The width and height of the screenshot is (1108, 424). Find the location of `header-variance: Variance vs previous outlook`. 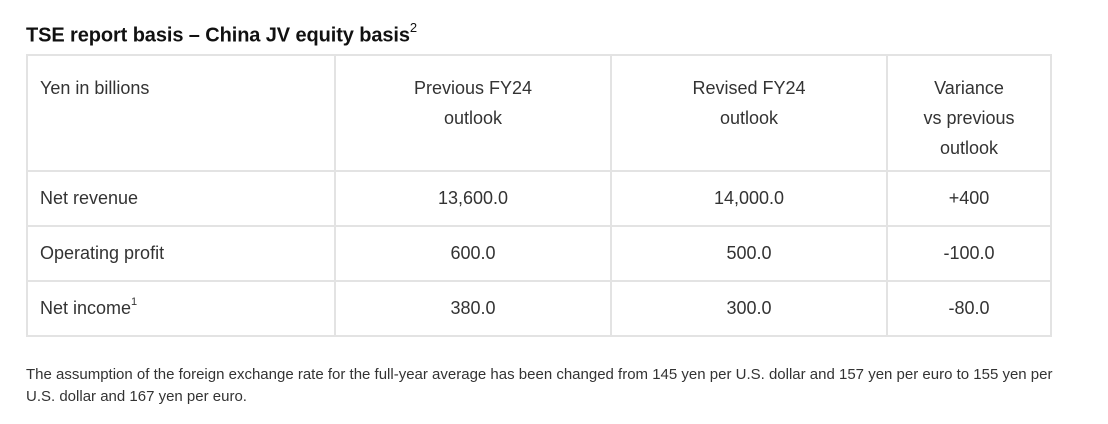

header-variance: Variance vs previous outlook is located at coordinates (969, 113).